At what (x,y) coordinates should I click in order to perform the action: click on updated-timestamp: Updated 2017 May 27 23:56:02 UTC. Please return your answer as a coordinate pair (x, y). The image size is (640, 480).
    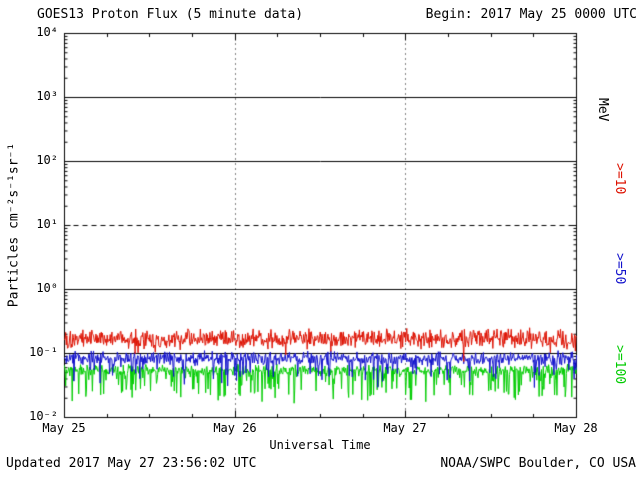
    Looking at the image, I should click on (131, 463).